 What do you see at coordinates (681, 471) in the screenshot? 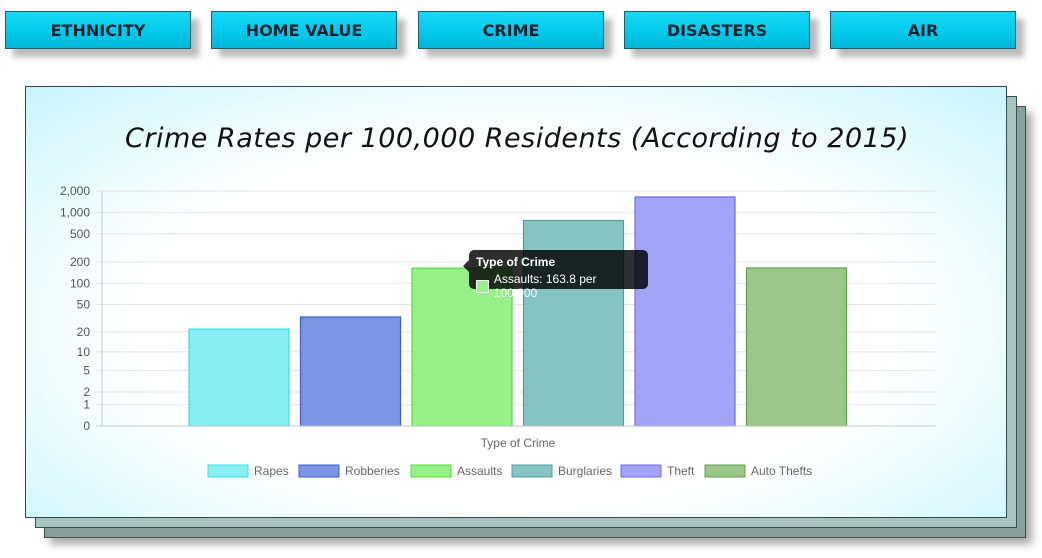
I see `legend-label: Theft` at bounding box center [681, 471].